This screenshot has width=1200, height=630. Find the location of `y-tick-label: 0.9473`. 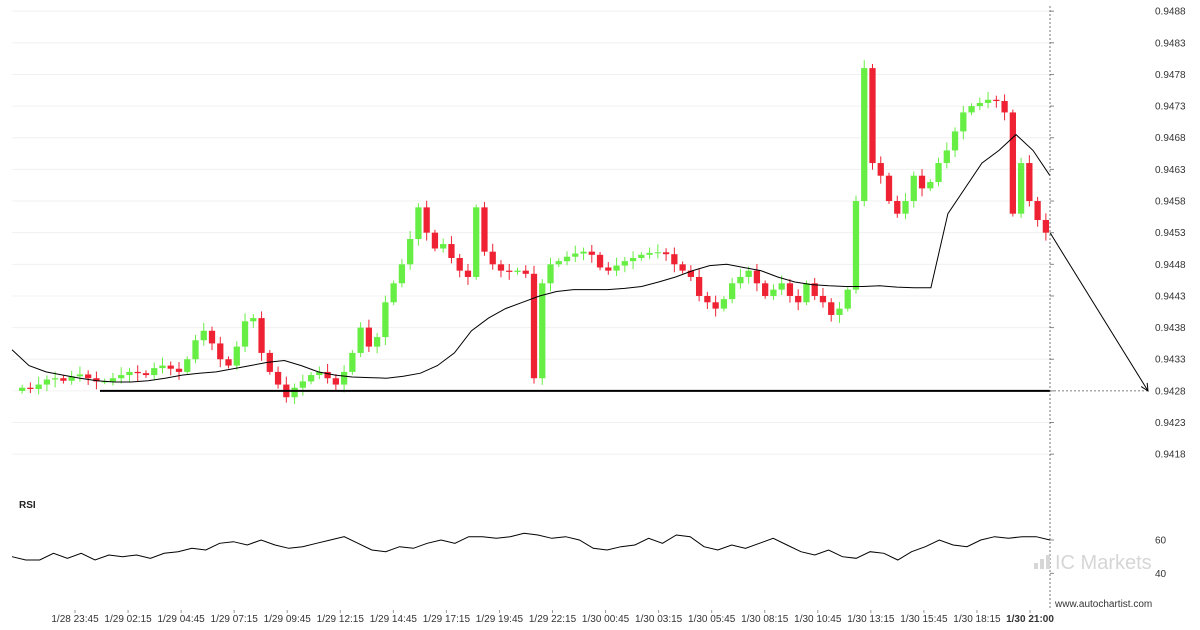

y-tick-label: 0.9473 is located at coordinates (1170, 107).